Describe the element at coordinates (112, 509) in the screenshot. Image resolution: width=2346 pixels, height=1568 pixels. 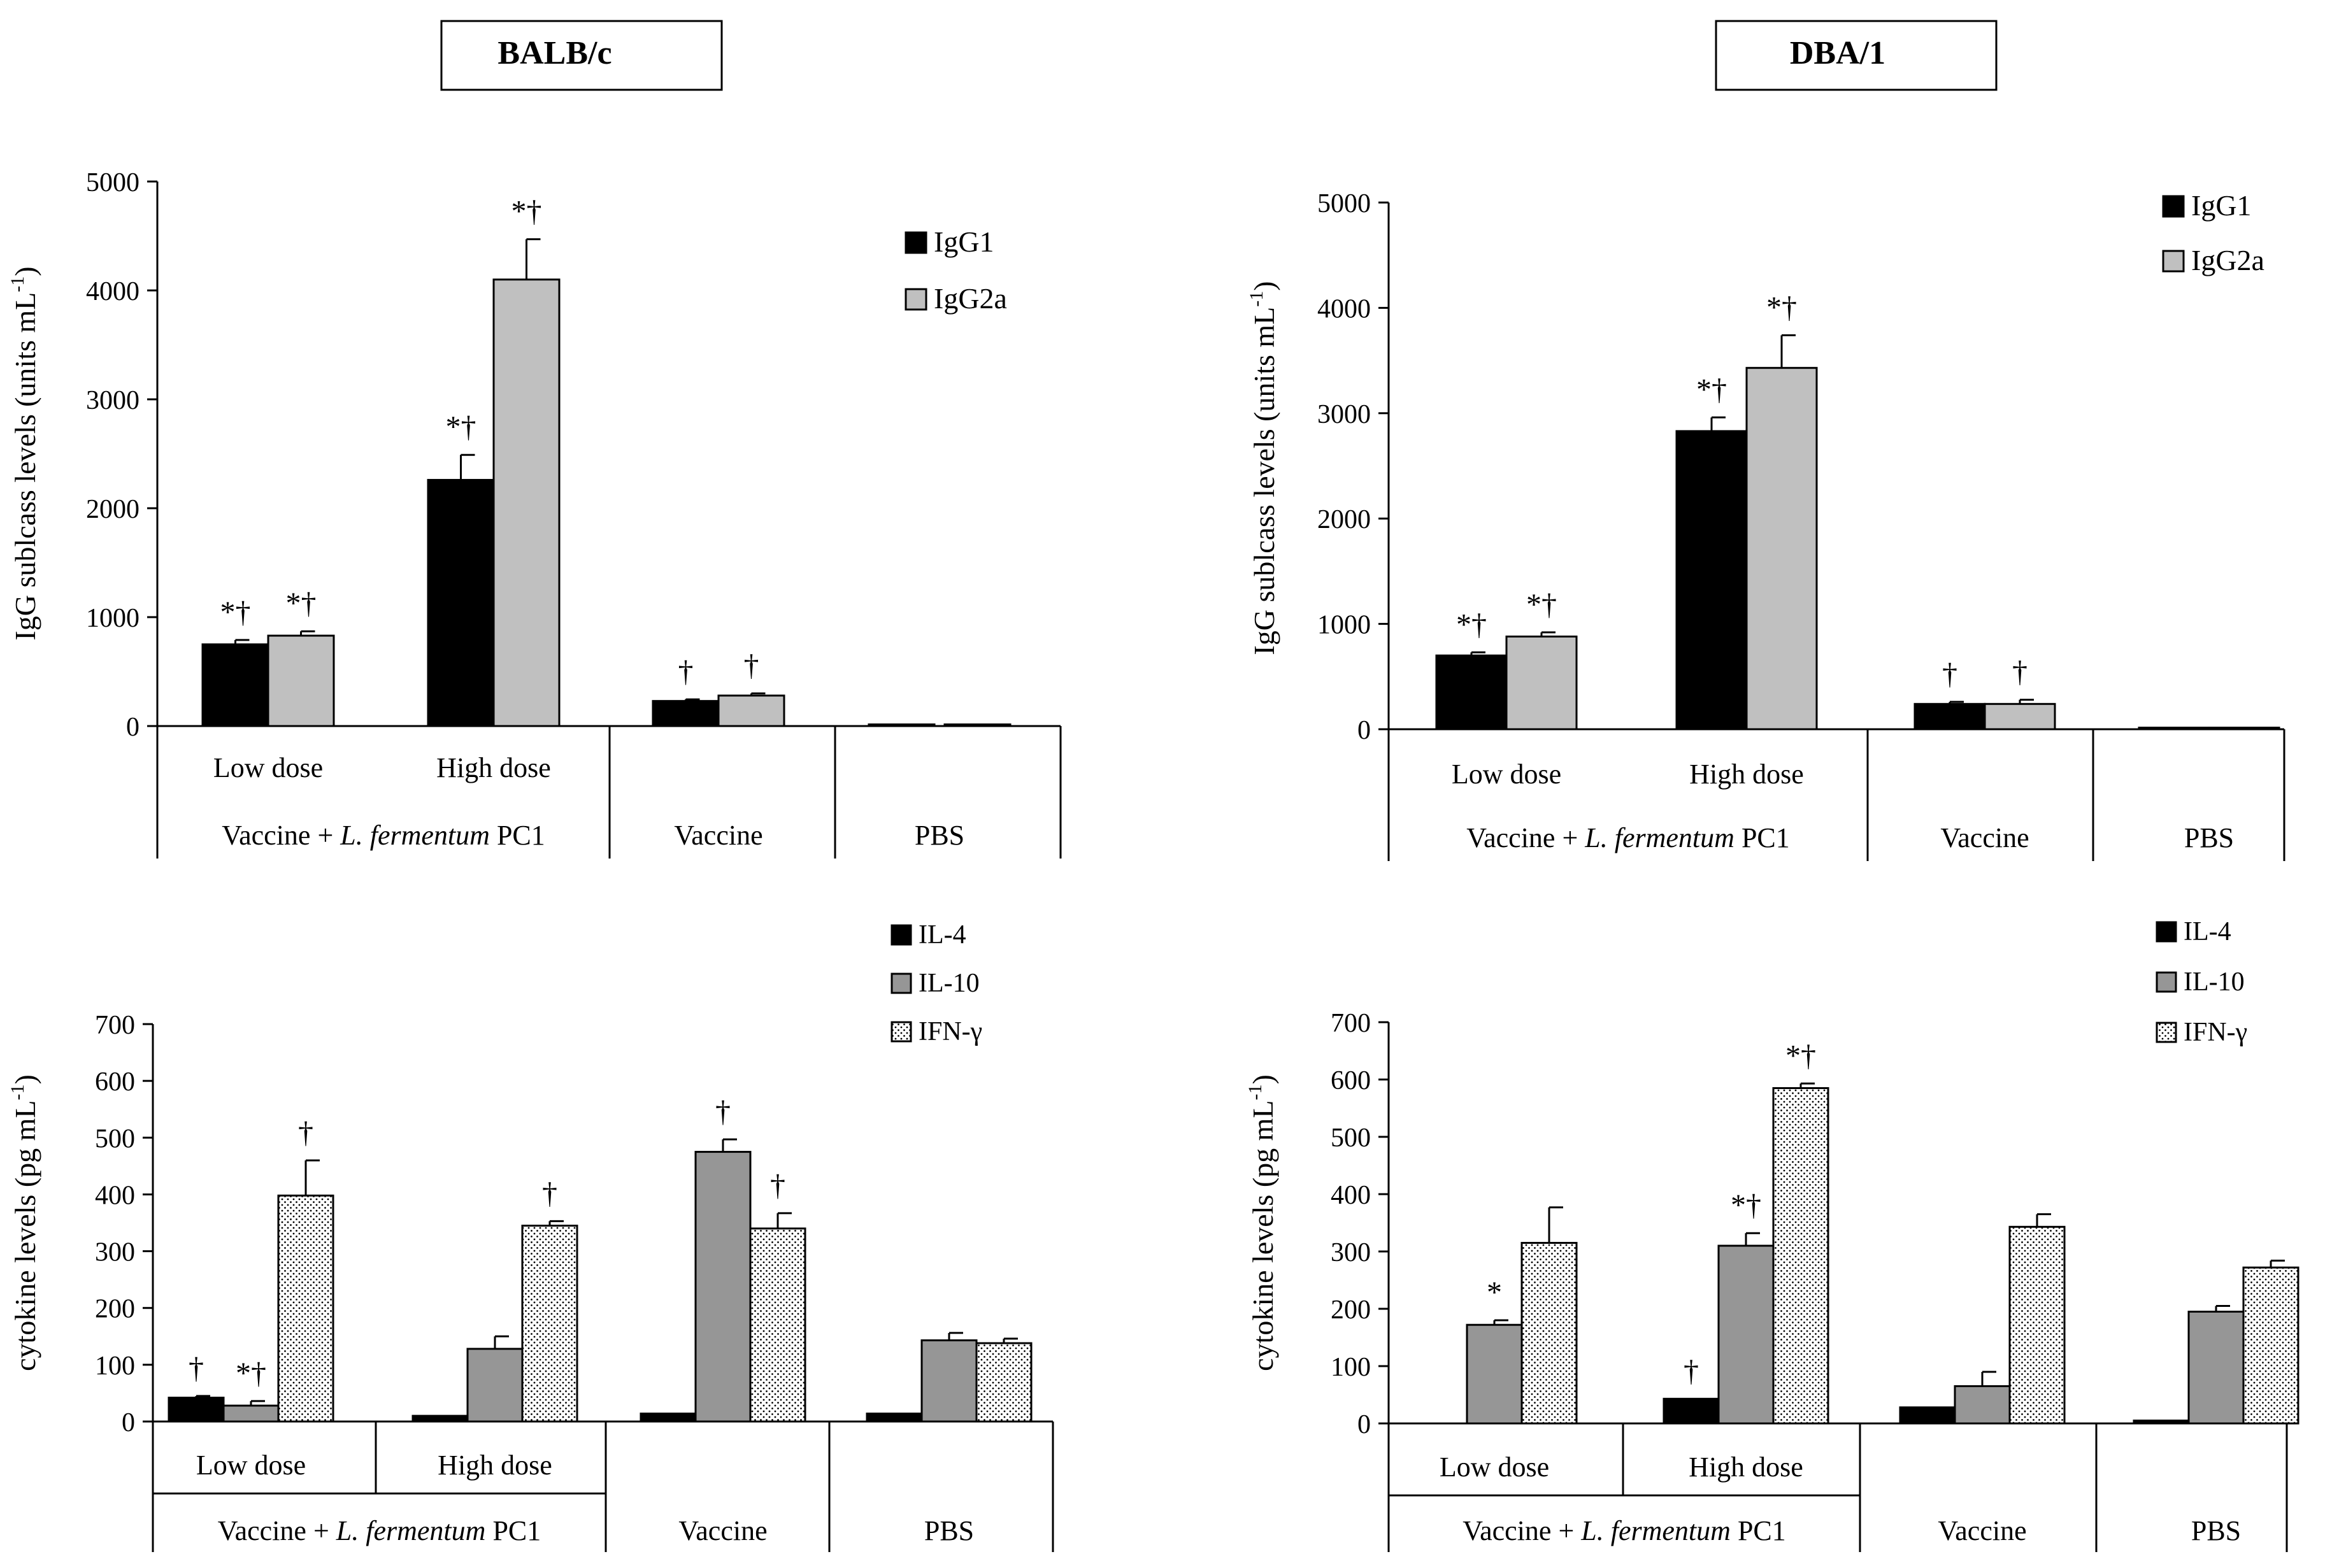
I see `y-tick-label: 2000` at that location.